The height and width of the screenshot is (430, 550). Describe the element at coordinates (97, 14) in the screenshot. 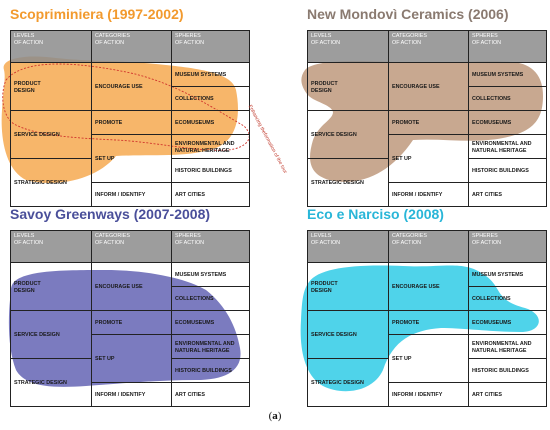

I see `panel-title: Scopriminiera (1997-2002)` at that location.